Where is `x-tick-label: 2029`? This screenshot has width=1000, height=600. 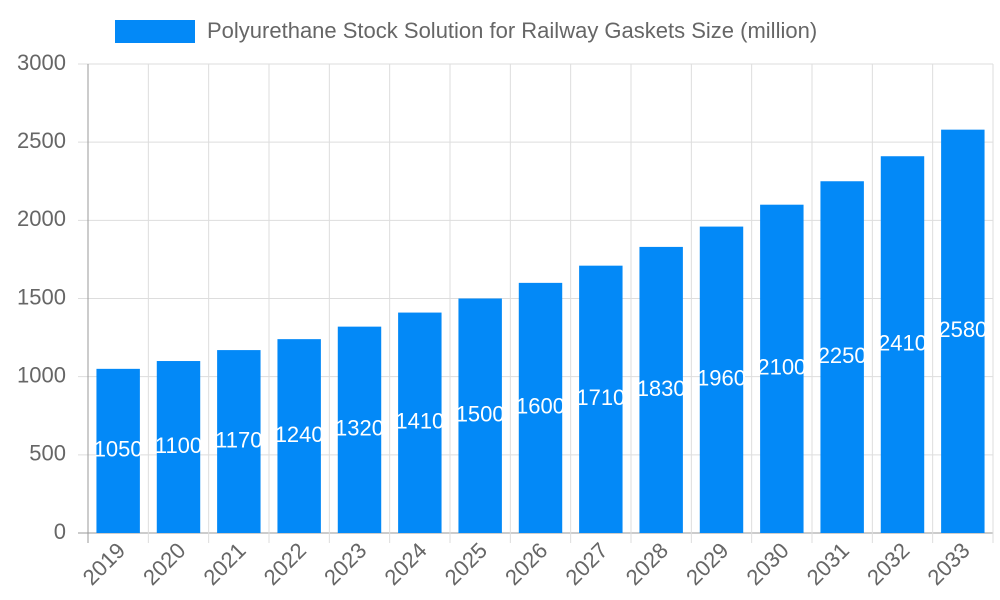
x-tick-label: 2029 is located at coordinates (707, 564).